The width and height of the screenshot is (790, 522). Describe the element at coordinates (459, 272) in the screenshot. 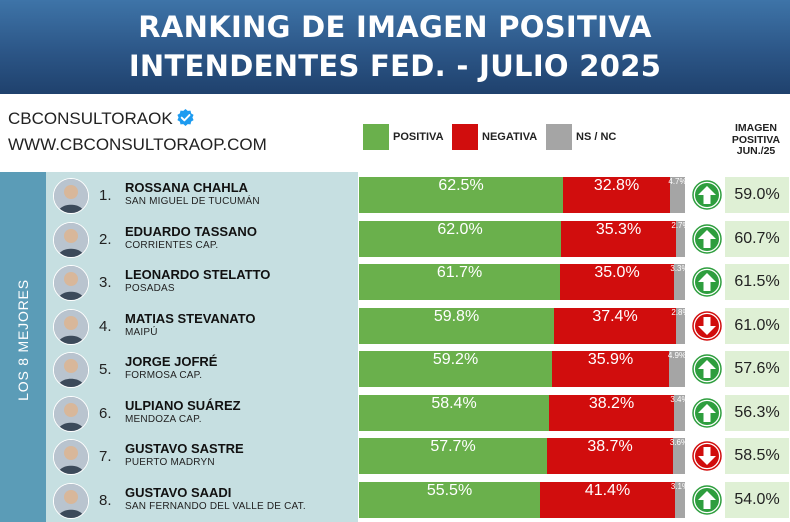

I see `bar-label-positive: 61.7%` at that location.